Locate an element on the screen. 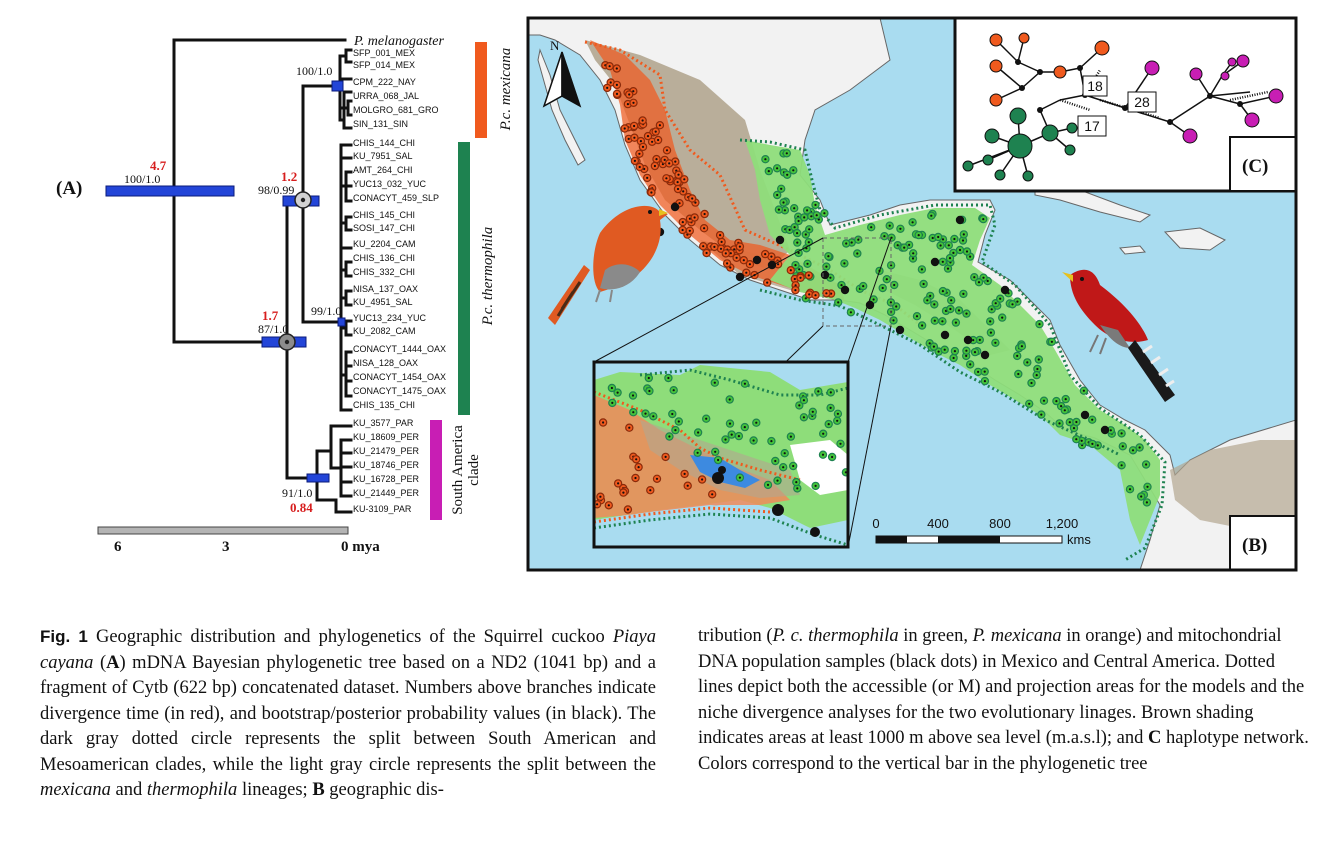 This screenshot has height=850, width=1334. zoom-region is located at coordinates (857, 282).